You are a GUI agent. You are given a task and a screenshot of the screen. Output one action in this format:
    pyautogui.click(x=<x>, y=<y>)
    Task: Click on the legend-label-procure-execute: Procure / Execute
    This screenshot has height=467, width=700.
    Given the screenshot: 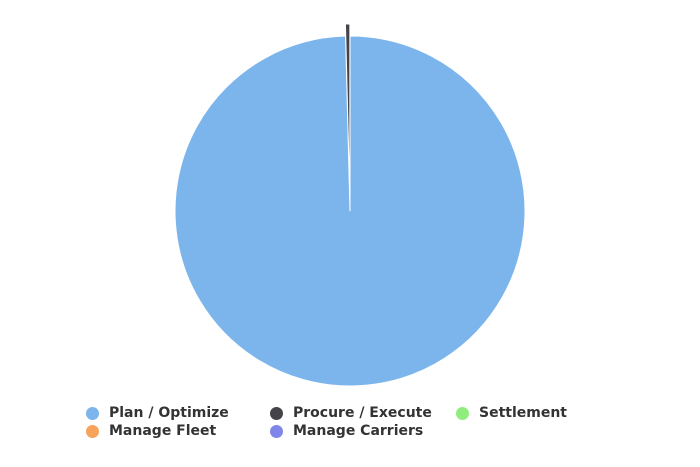 What is the action you would take?
    pyautogui.click(x=362, y=413)
    